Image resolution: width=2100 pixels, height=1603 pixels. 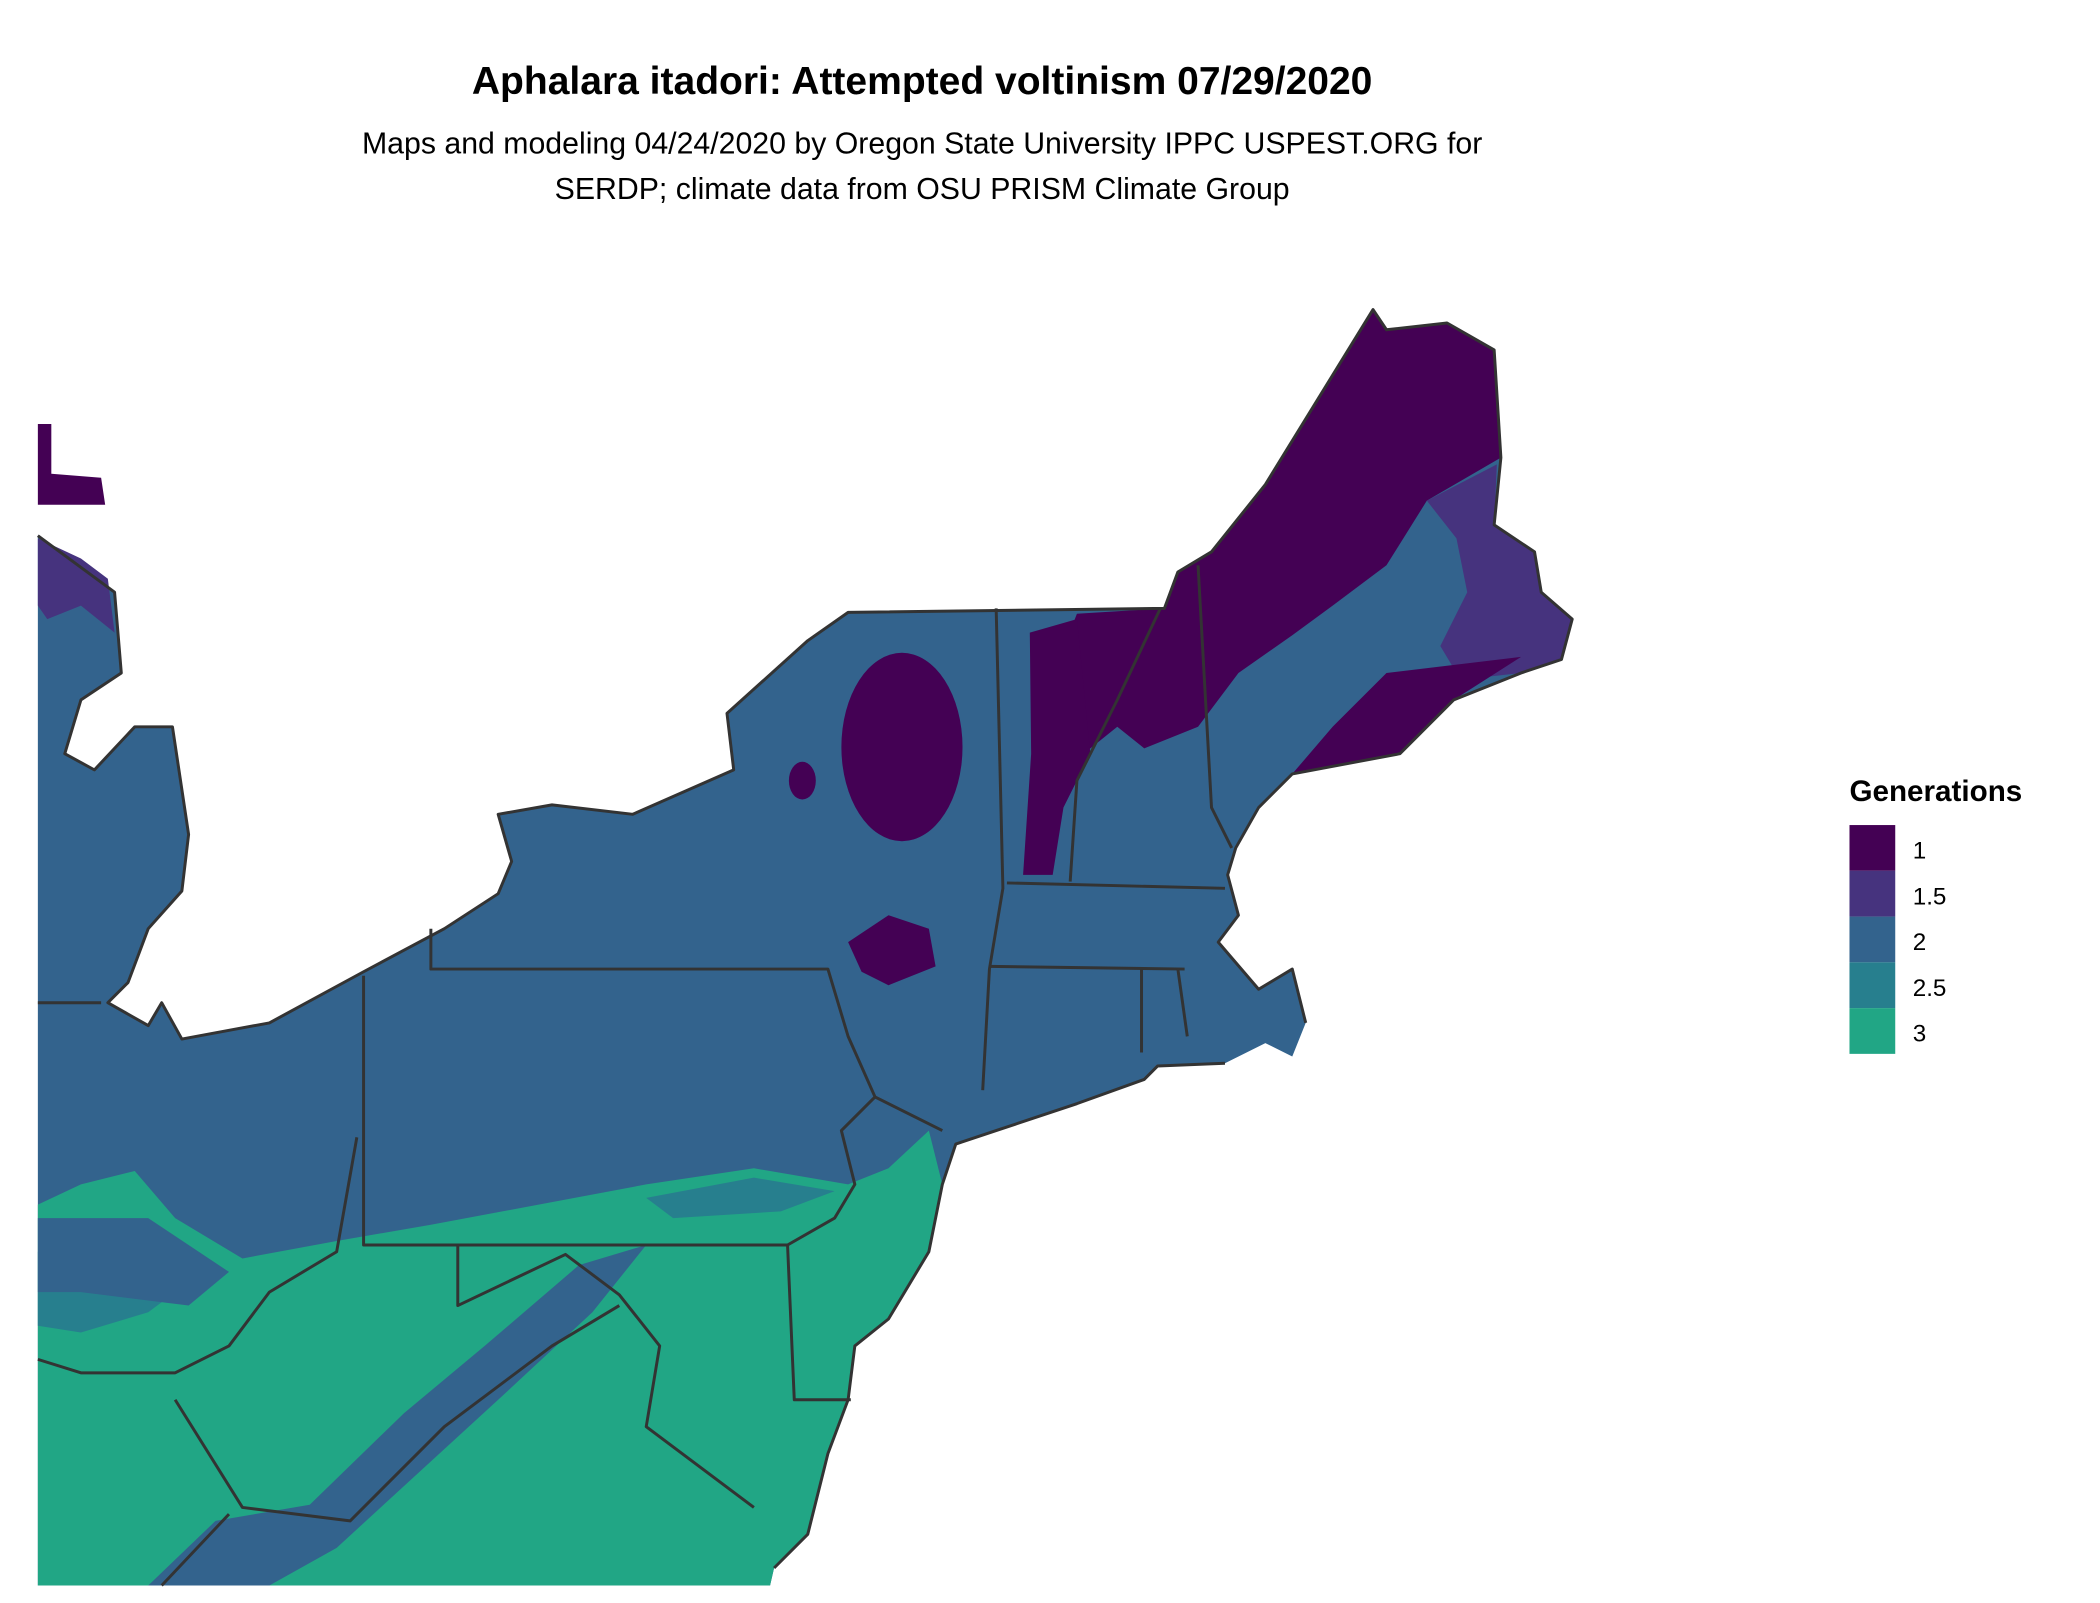 I want to click on legend-label: 1.5, so click(x=1930, y=896).